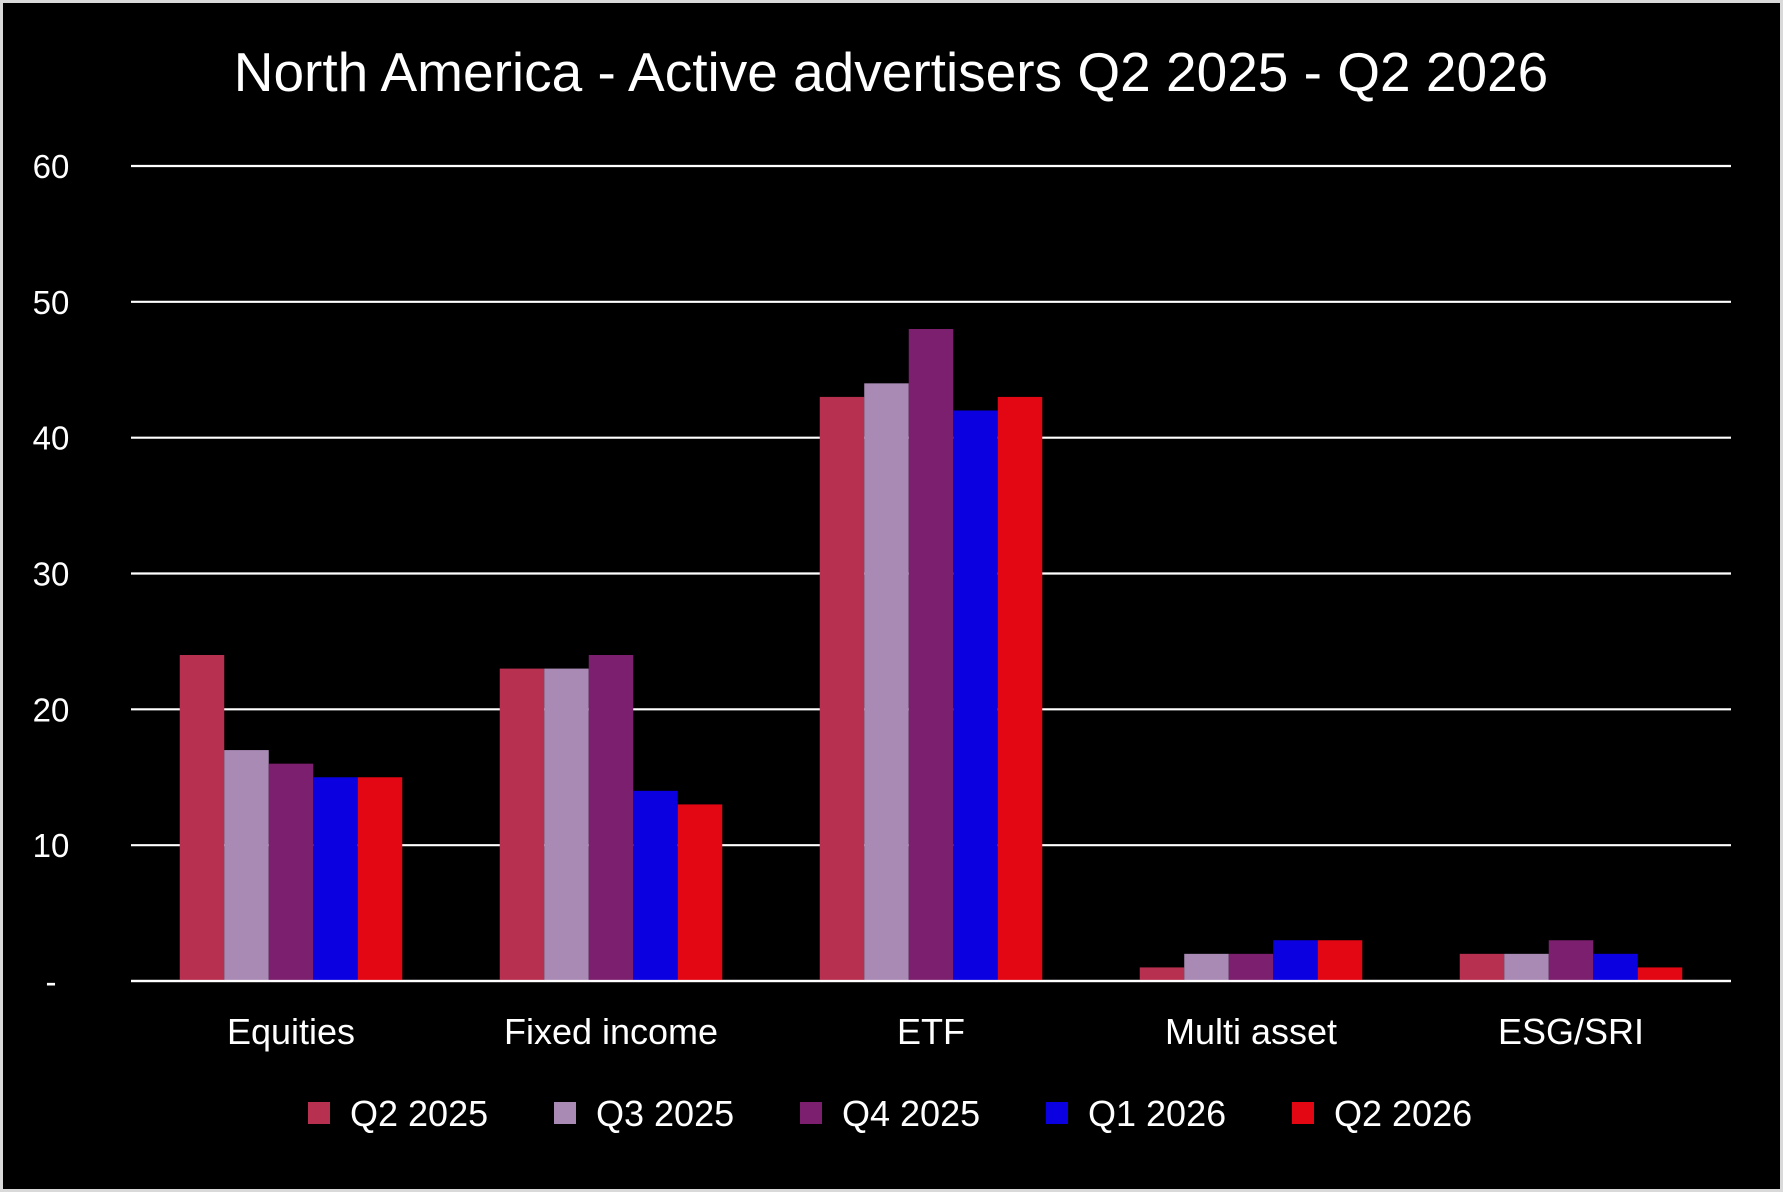  Describe the element at coordinates (51, 302) in the screenshot. I see `y-tick-label: 50` at that location.